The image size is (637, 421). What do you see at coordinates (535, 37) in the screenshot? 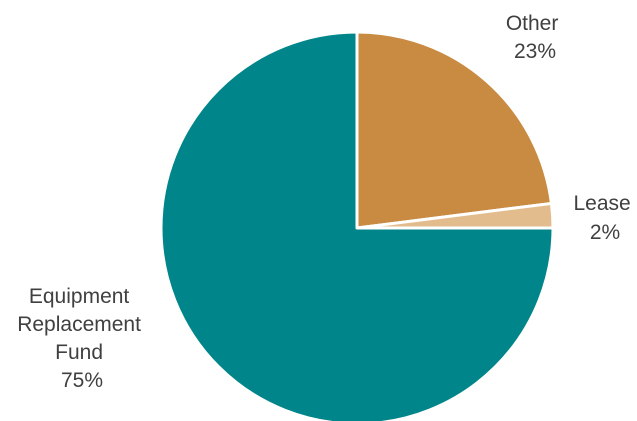
I see `data-label-other: Other 23%` at bounding box center [535, 37].